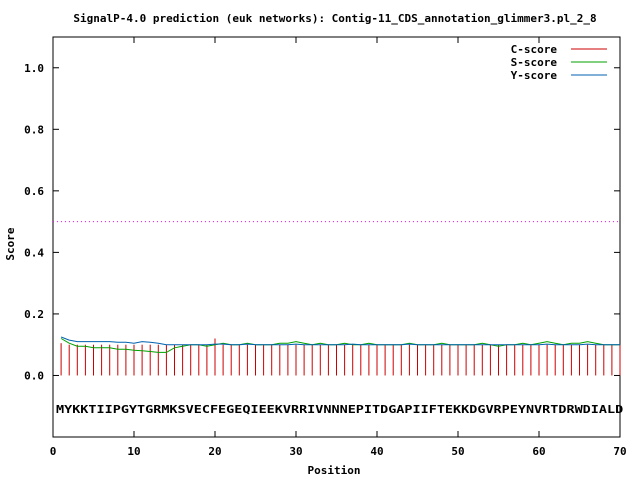 This screenshot has width=640, height=480. I want to click on y-tick-label: 0.4, so click(34, 252).